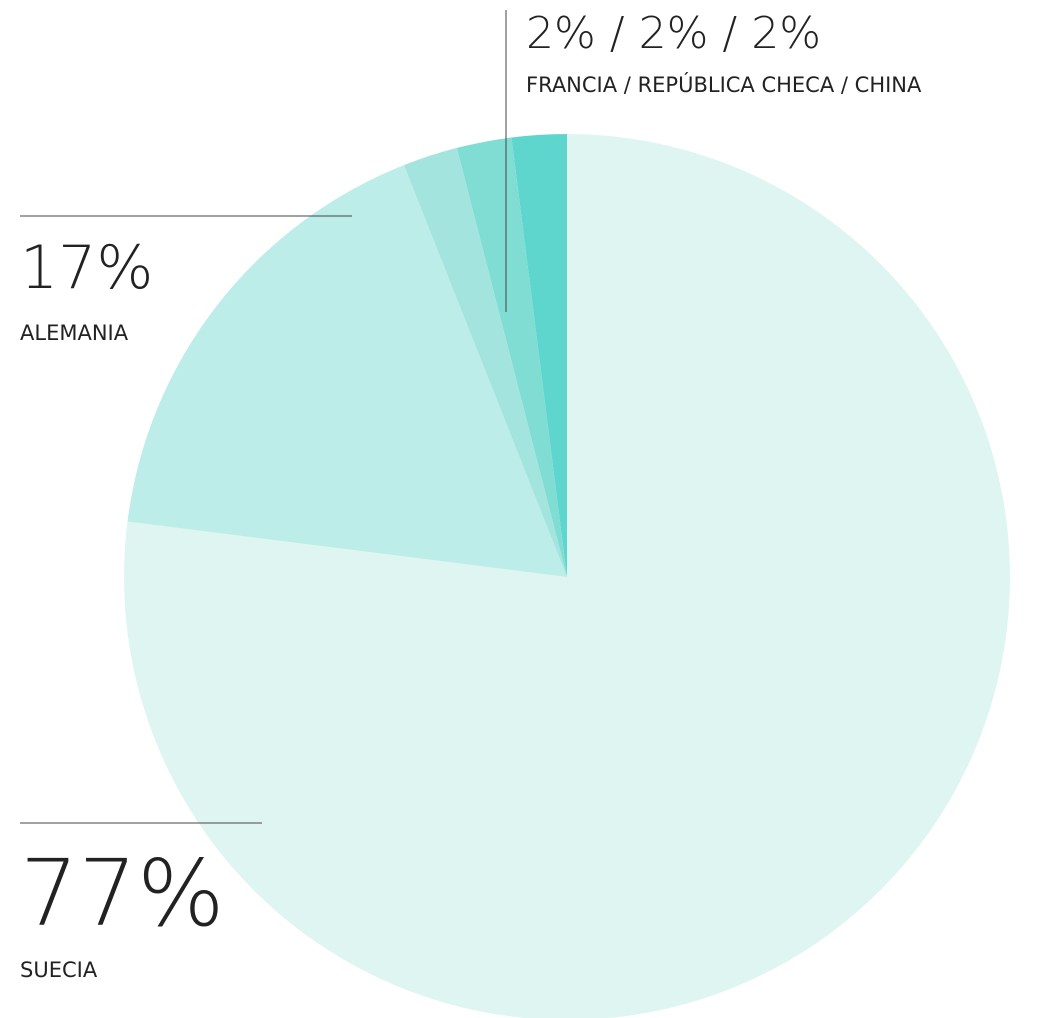 This screenshot has height=1018, width=1049. I want to click on category-label: SUECIA, so click(59, 970).